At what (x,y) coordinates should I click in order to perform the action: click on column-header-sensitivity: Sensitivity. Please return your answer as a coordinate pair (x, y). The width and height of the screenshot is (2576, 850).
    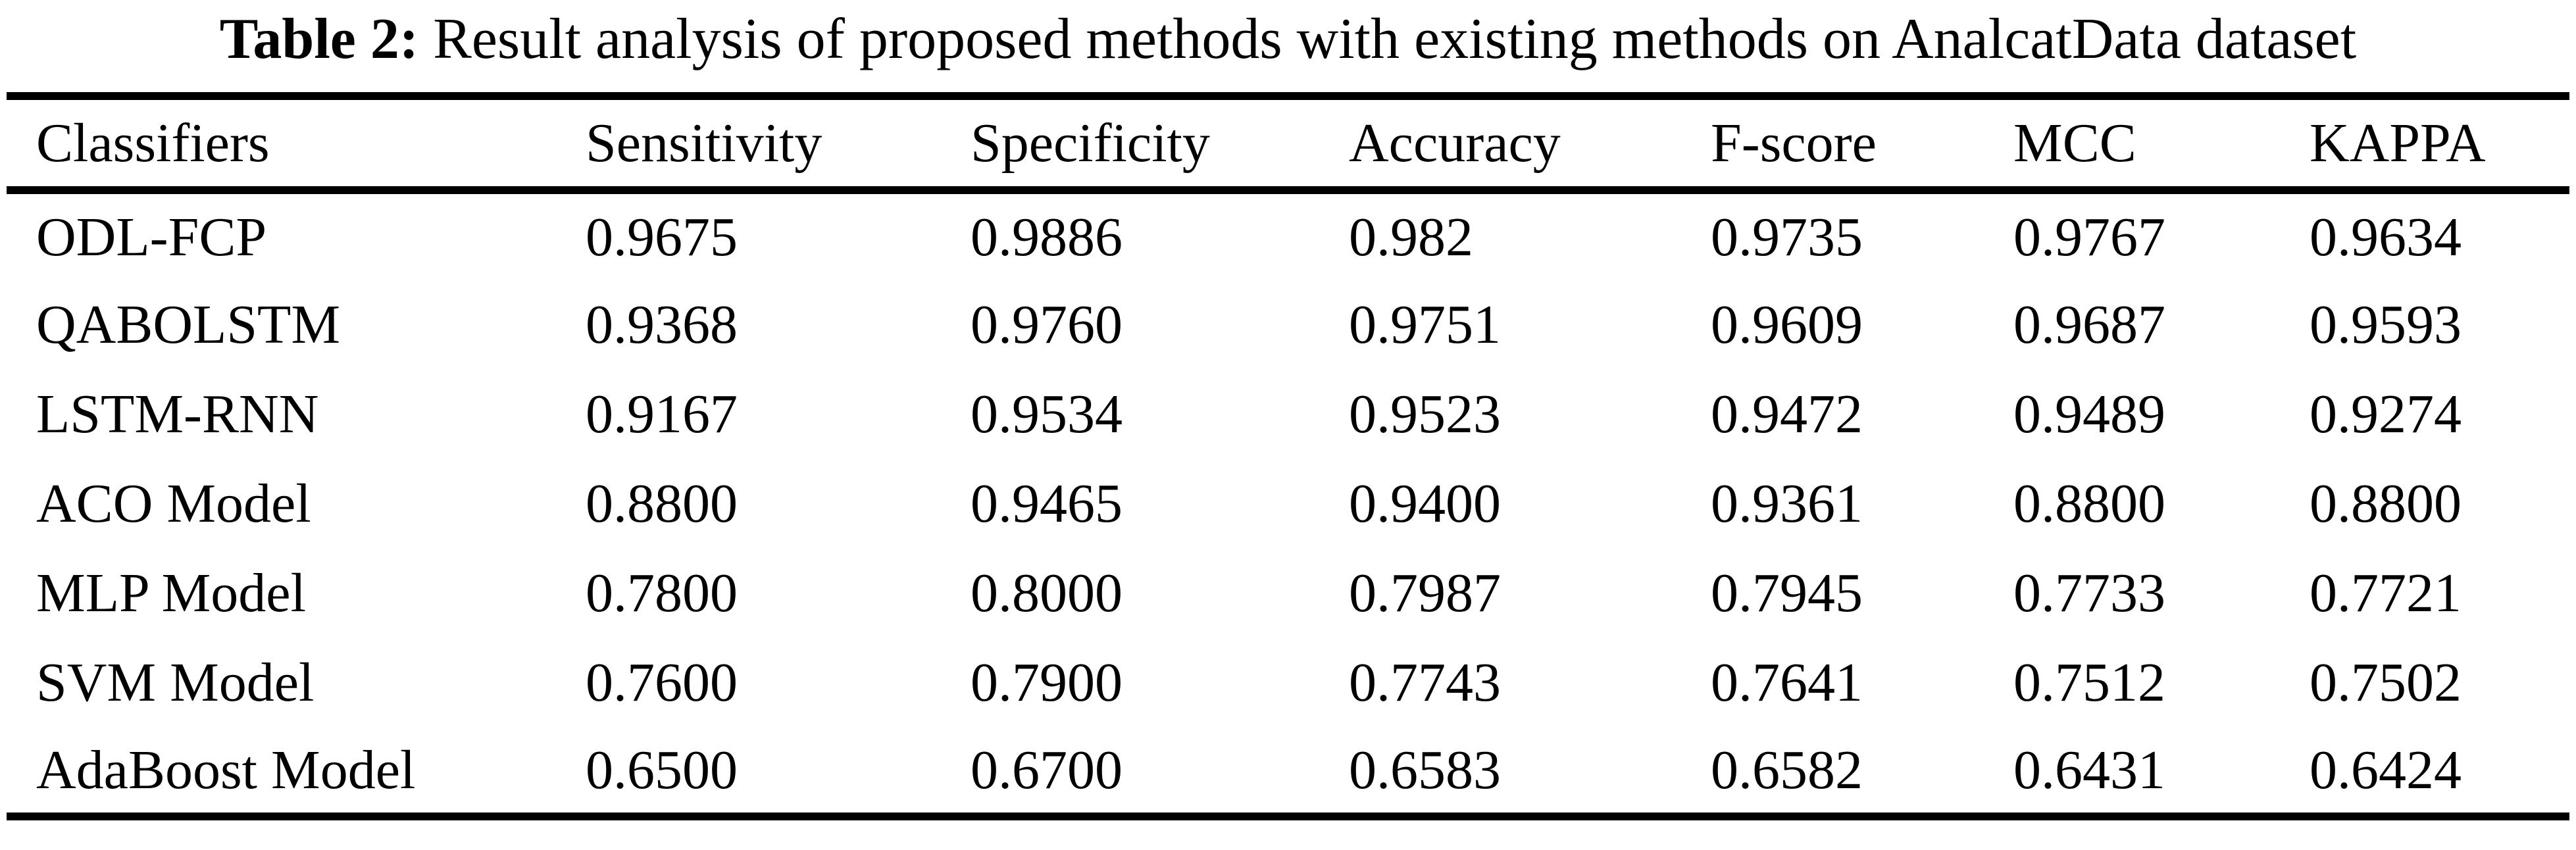
    Looking at the image, I should click on (704, 143).